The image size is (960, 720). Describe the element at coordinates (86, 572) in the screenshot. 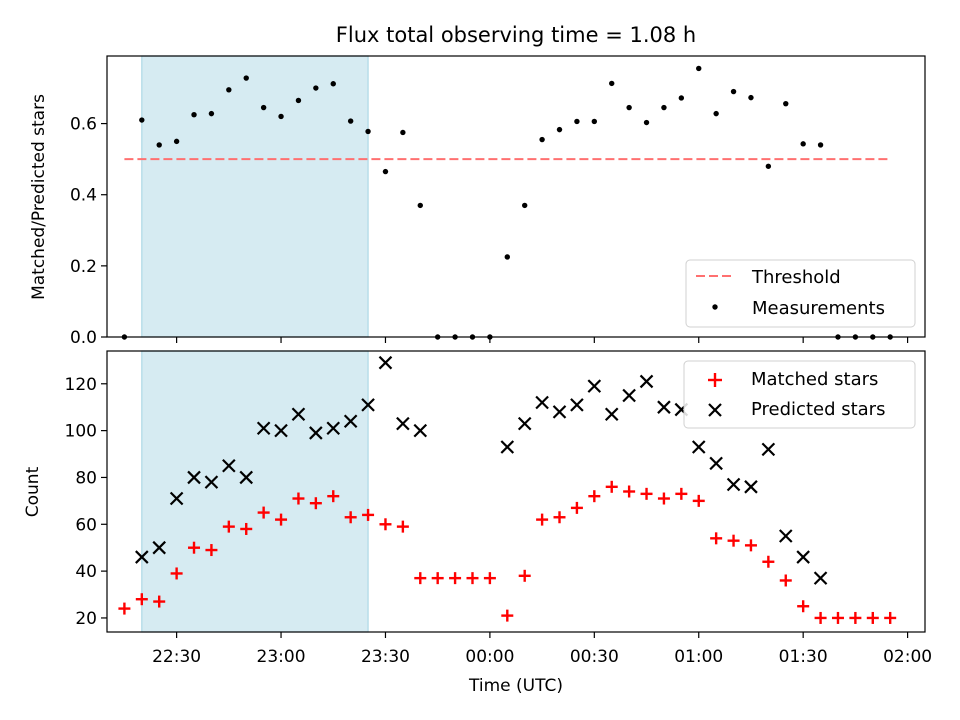

I see `count-y-tick-label: 40` at that location.